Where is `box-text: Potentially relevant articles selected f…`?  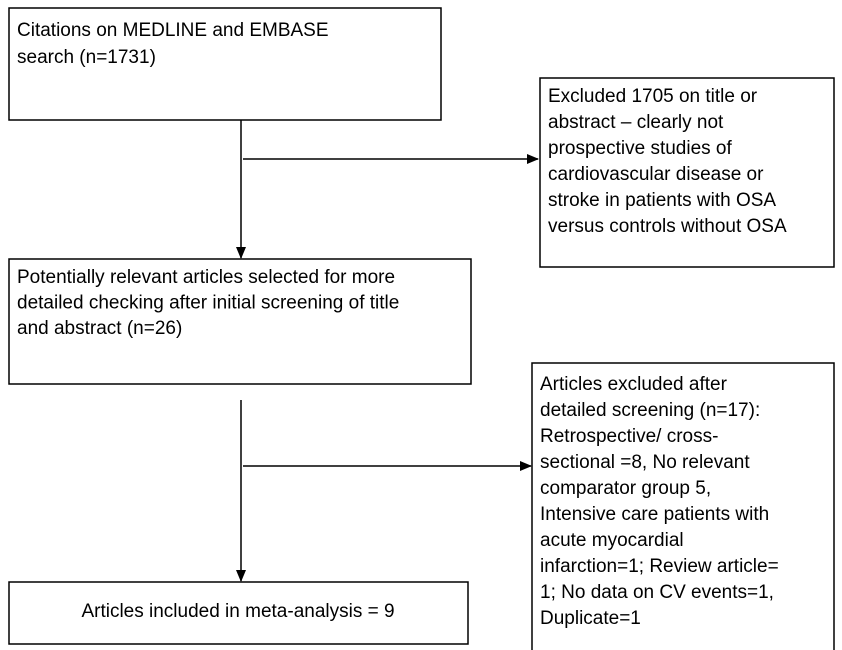 box-text: Potentially relevant articles selected f… is located at coordinates (206, 277).